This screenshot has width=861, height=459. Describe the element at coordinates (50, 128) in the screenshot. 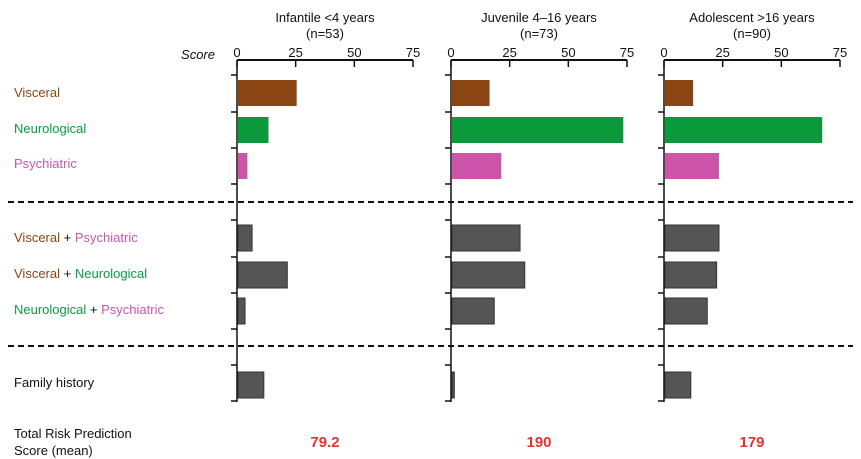

I see `row-label-neurological: Neurological` at that location.